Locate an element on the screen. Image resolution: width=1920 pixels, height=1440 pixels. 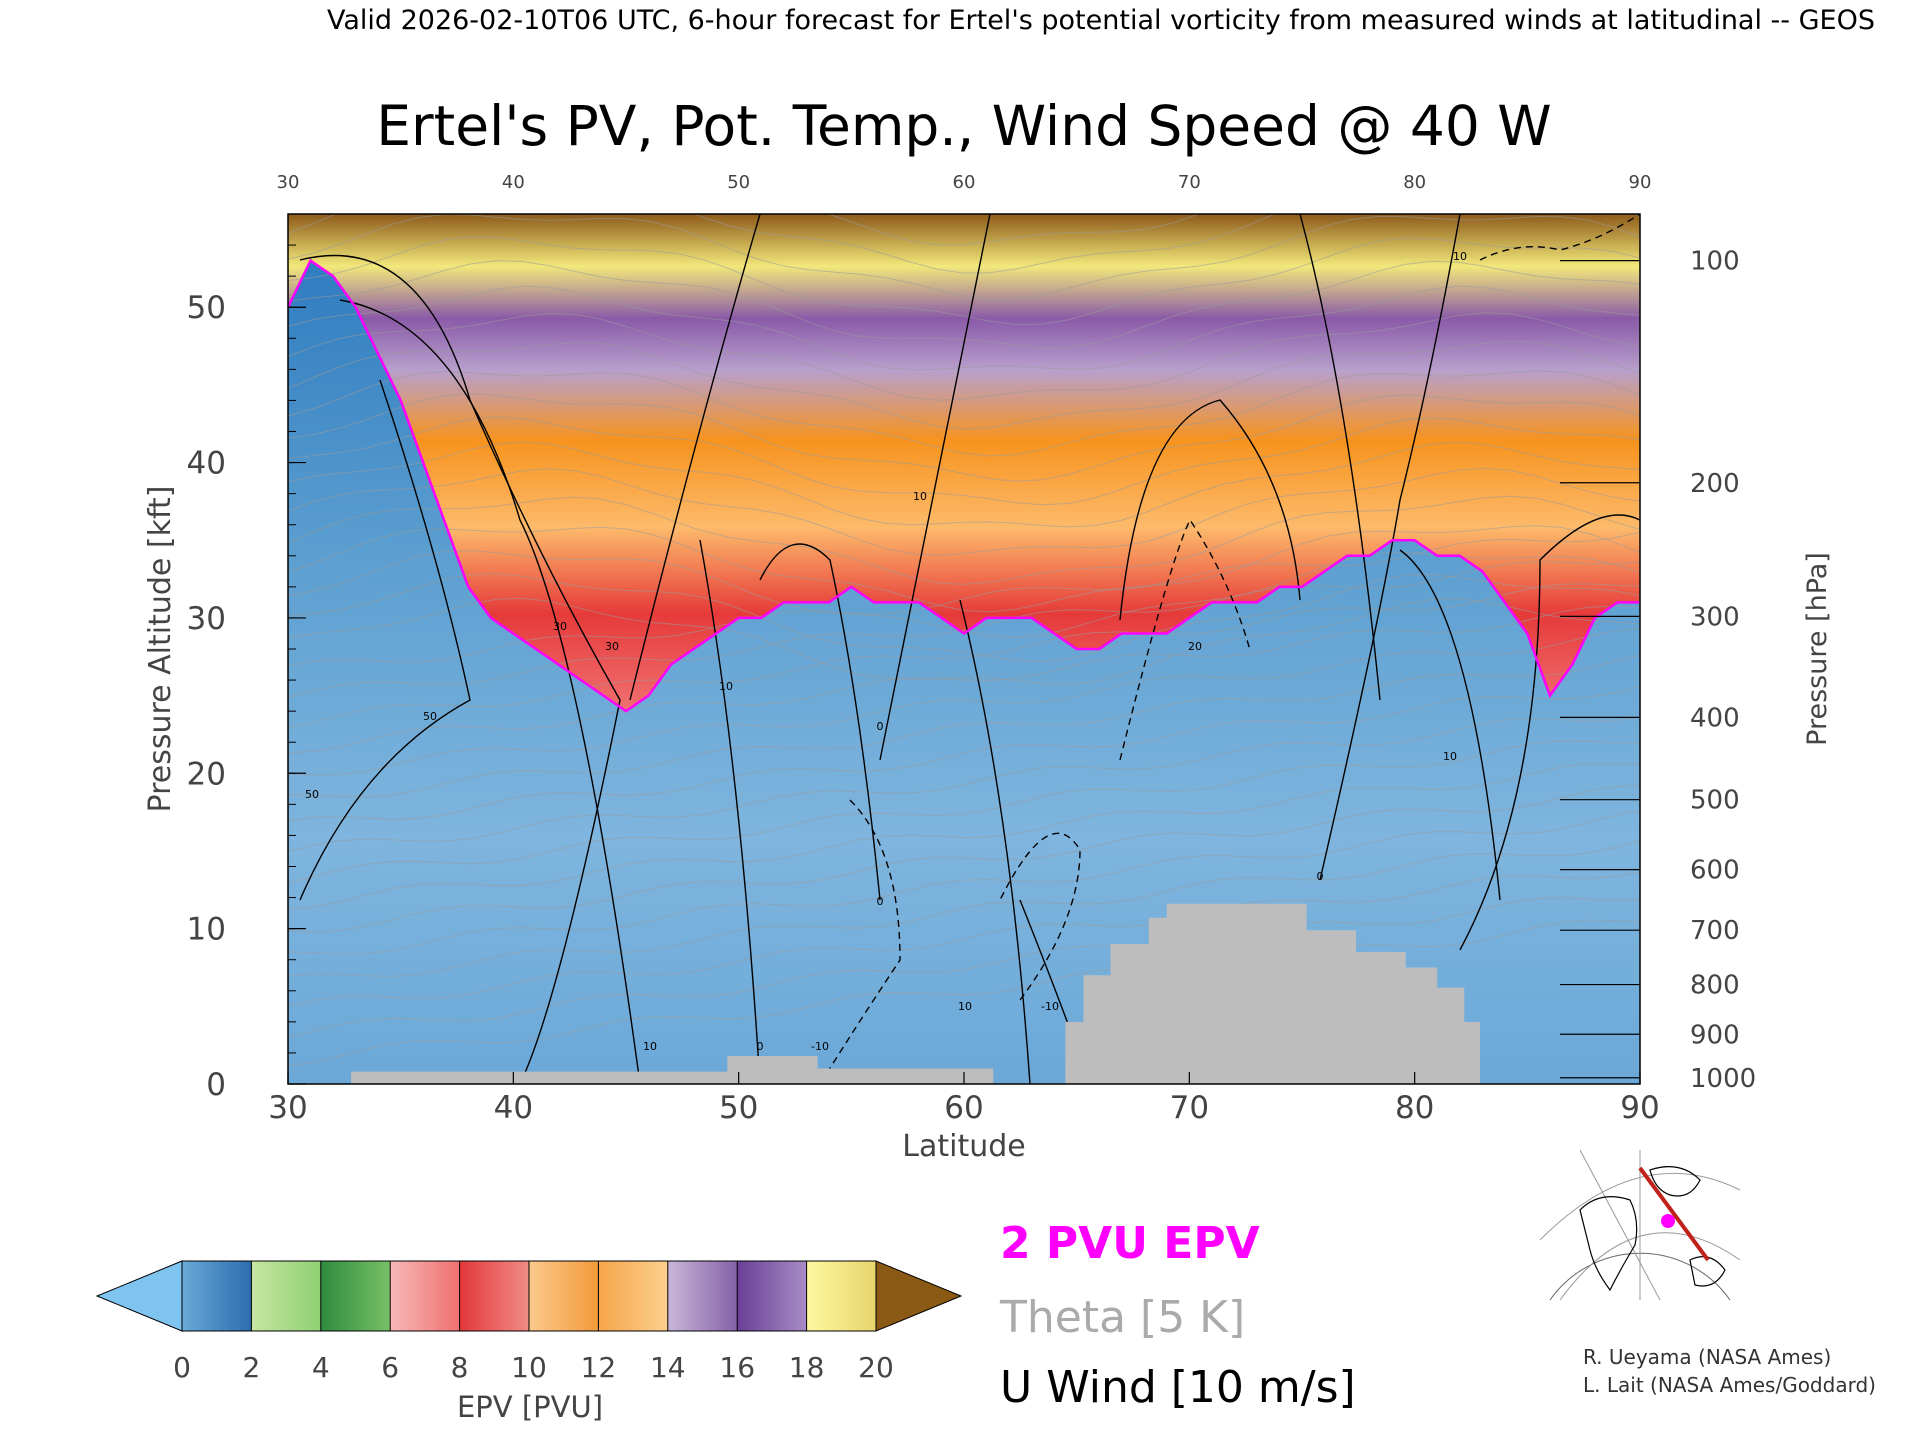
pressure-axis-ticks: 100 200 300 400 500 600 700 800 900 1000 is located at coordinates (1658, 670).